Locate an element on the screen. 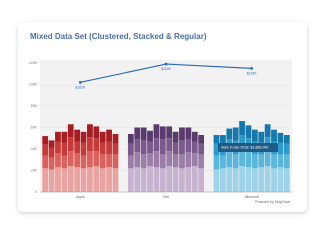 The image size is (325, 240). y-tick-label: 80K is located at coordinates (34, 106).